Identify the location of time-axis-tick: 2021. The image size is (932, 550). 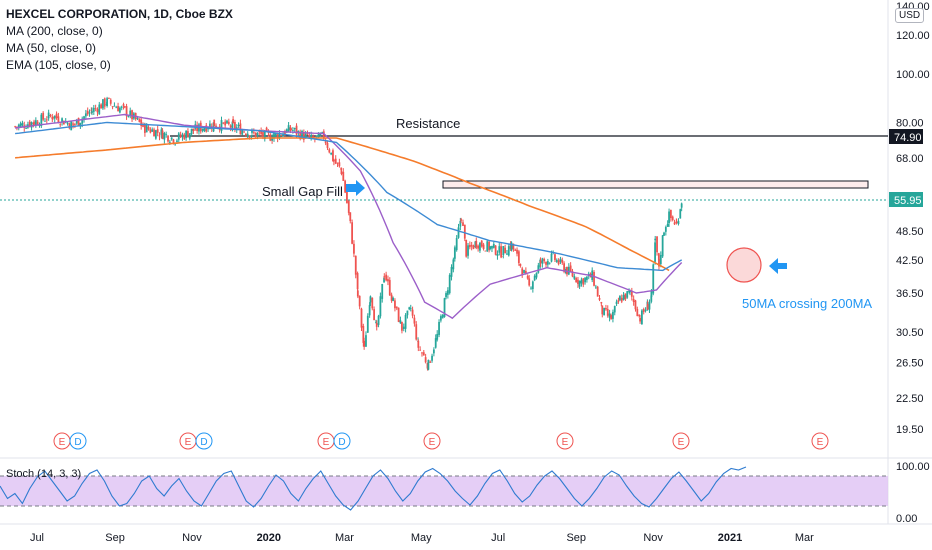
(730, 538).